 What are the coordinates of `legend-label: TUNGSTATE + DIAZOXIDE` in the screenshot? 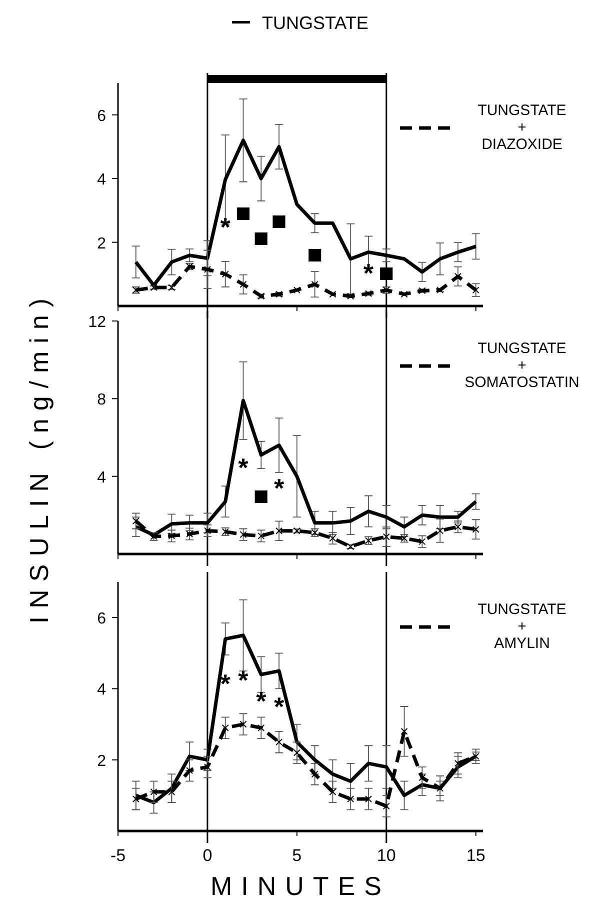 It's located at (522, 127).